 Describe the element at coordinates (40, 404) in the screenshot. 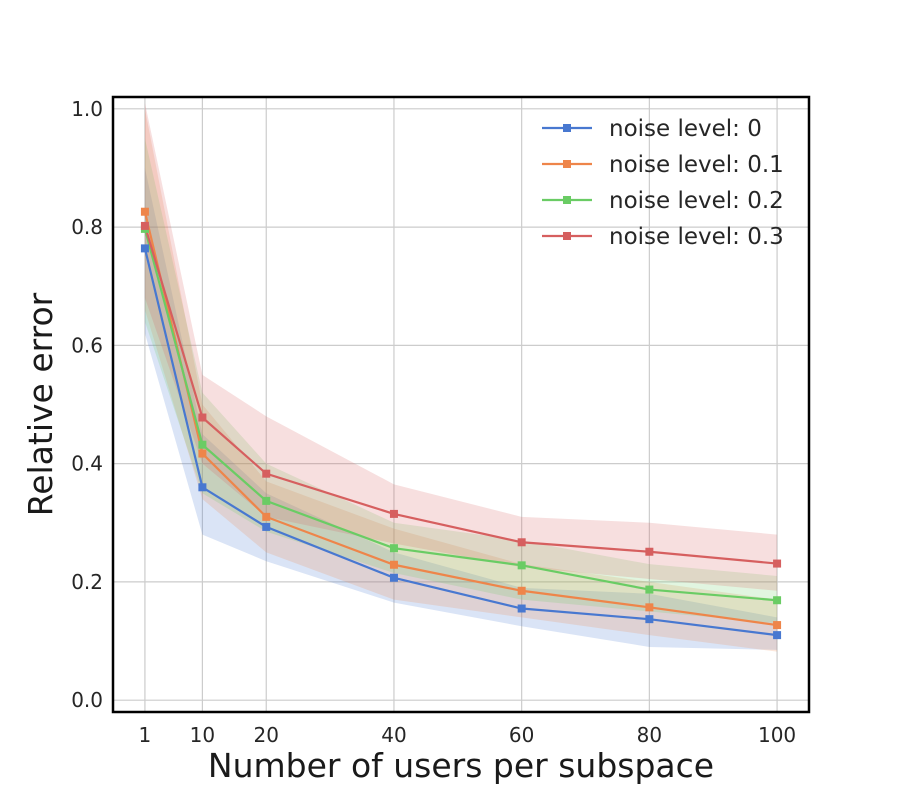

I see `y-axis-label: Relative error` at that location.